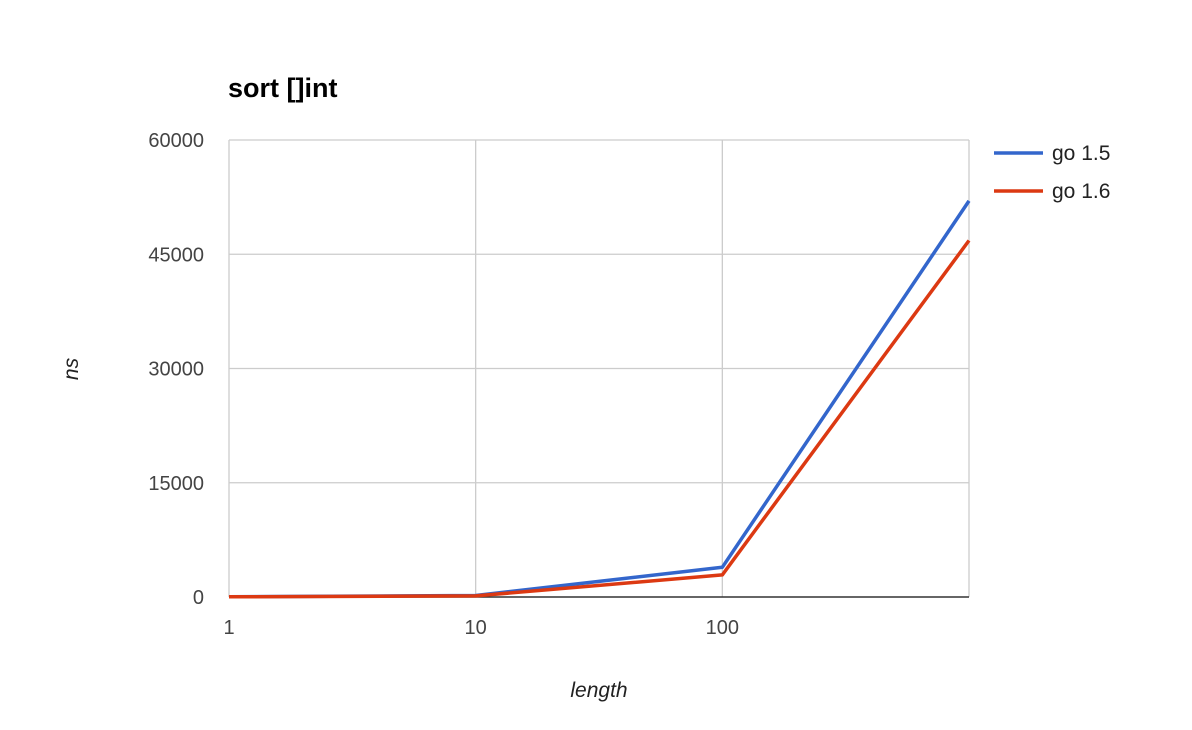  What do you see at coordinates (176, 255) in the screenshot?
I see `y-tick-label: 45000` at bounding box center [176, 255].